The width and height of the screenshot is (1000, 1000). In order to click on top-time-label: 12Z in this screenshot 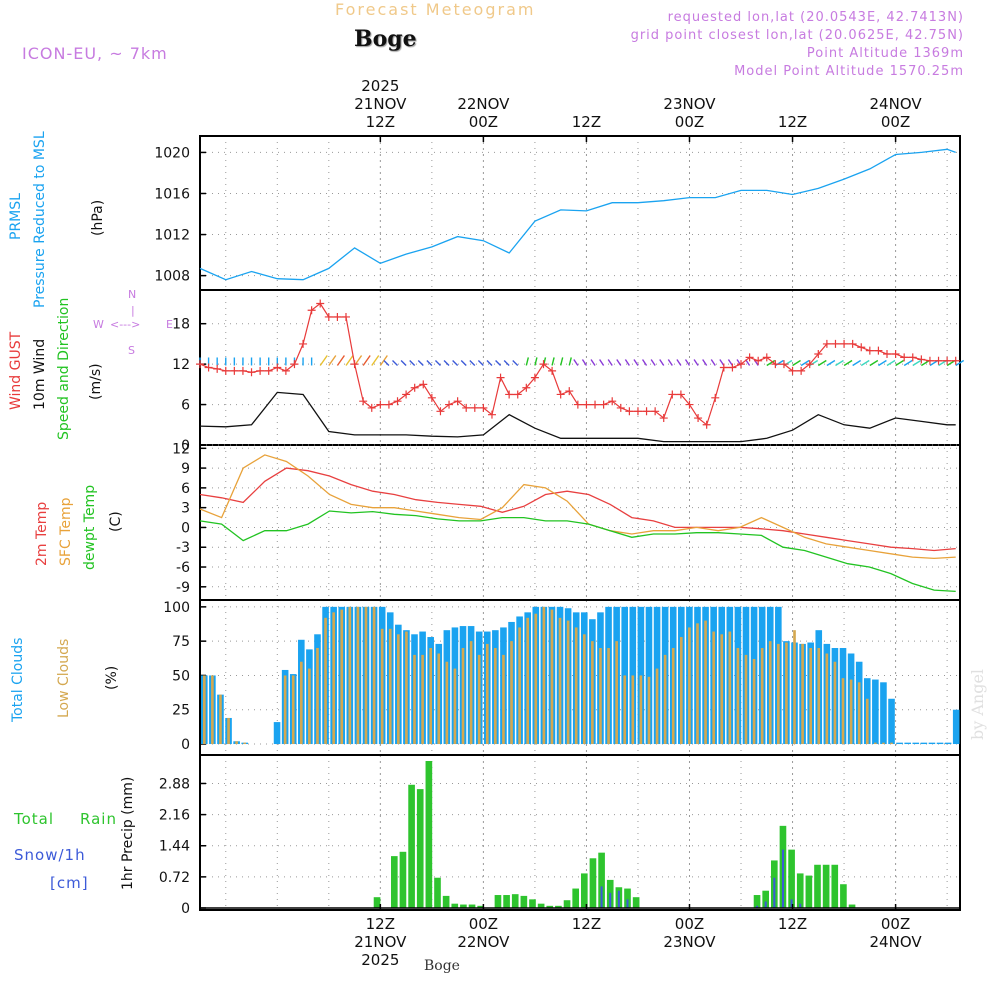, I will do `click(380, 122)`.